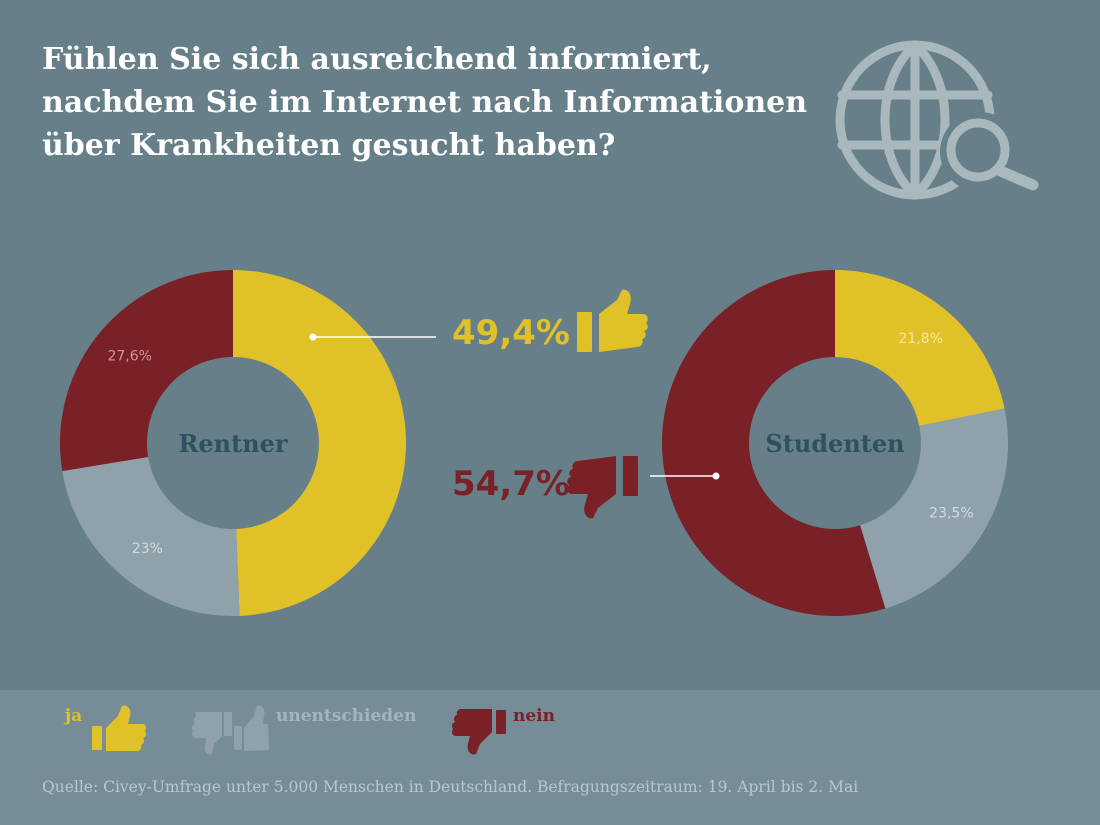 This screenshot has width=1100, height=825. I want to click on donut-chart-studenten: 21,8% 23,5% Studenten, so click(834, 443).